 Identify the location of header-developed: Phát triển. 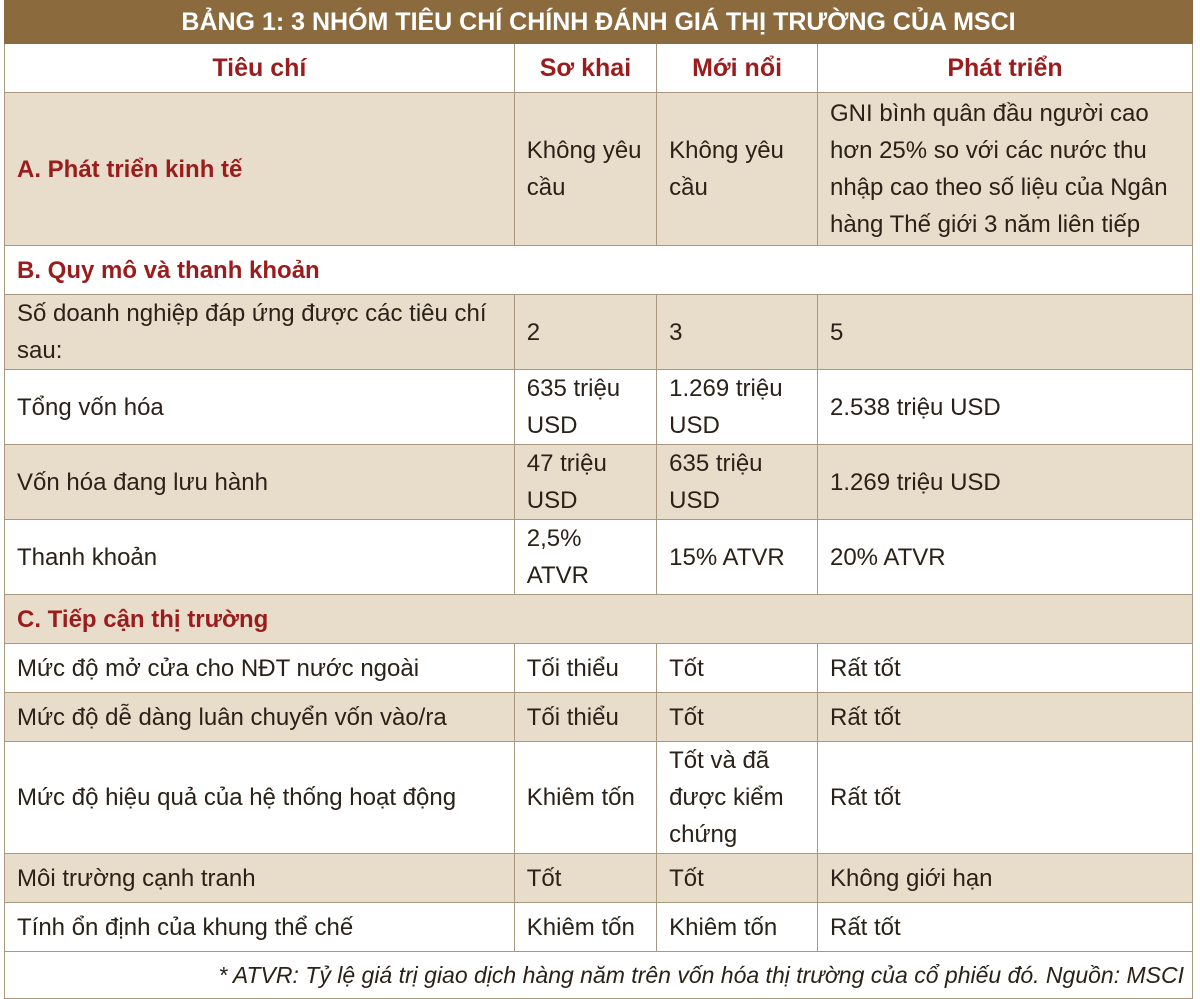
(1005, 68).